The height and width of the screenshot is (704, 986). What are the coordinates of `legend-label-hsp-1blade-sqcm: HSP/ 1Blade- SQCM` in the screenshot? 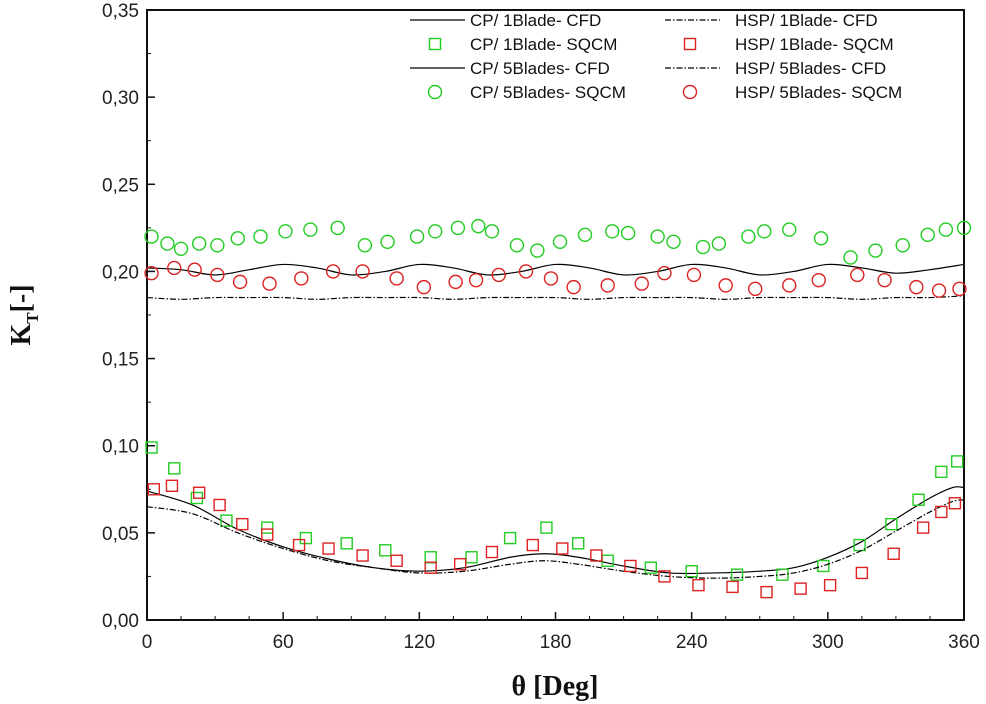 It's located at (814, 44).